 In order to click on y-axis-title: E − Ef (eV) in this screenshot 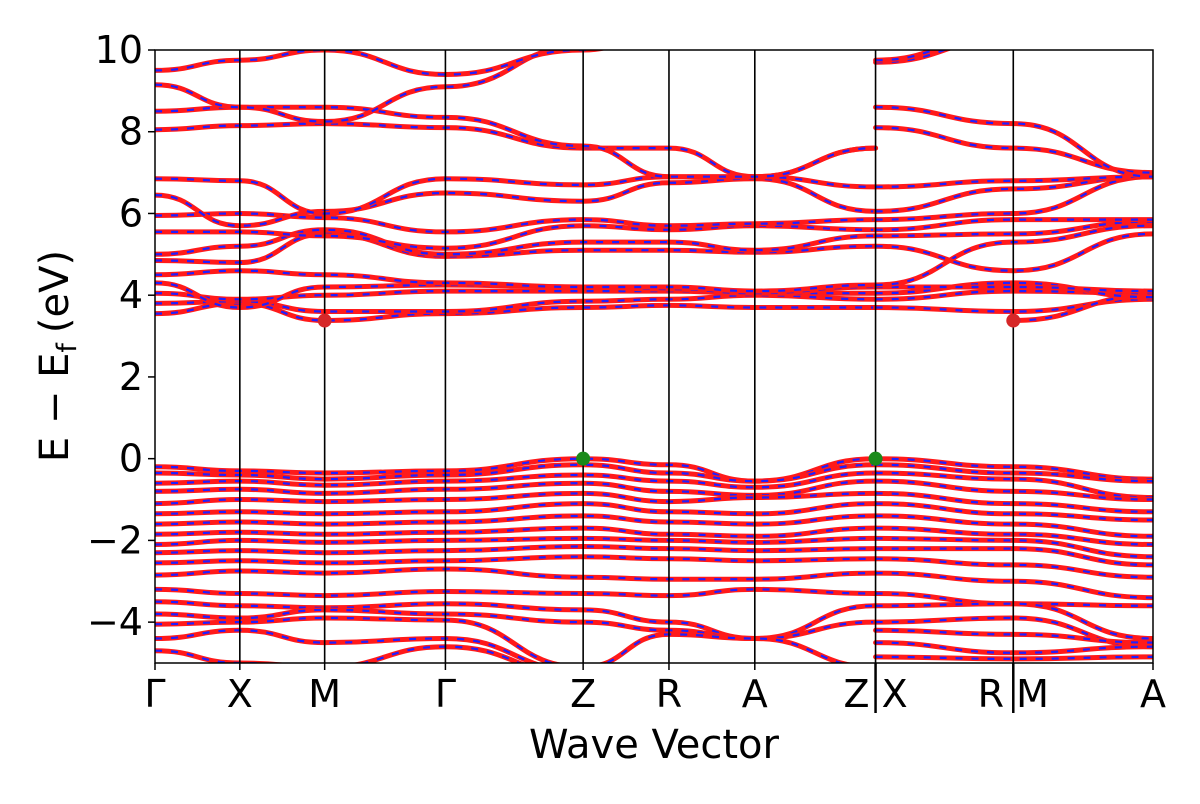, I will do `click(57, 356)`.